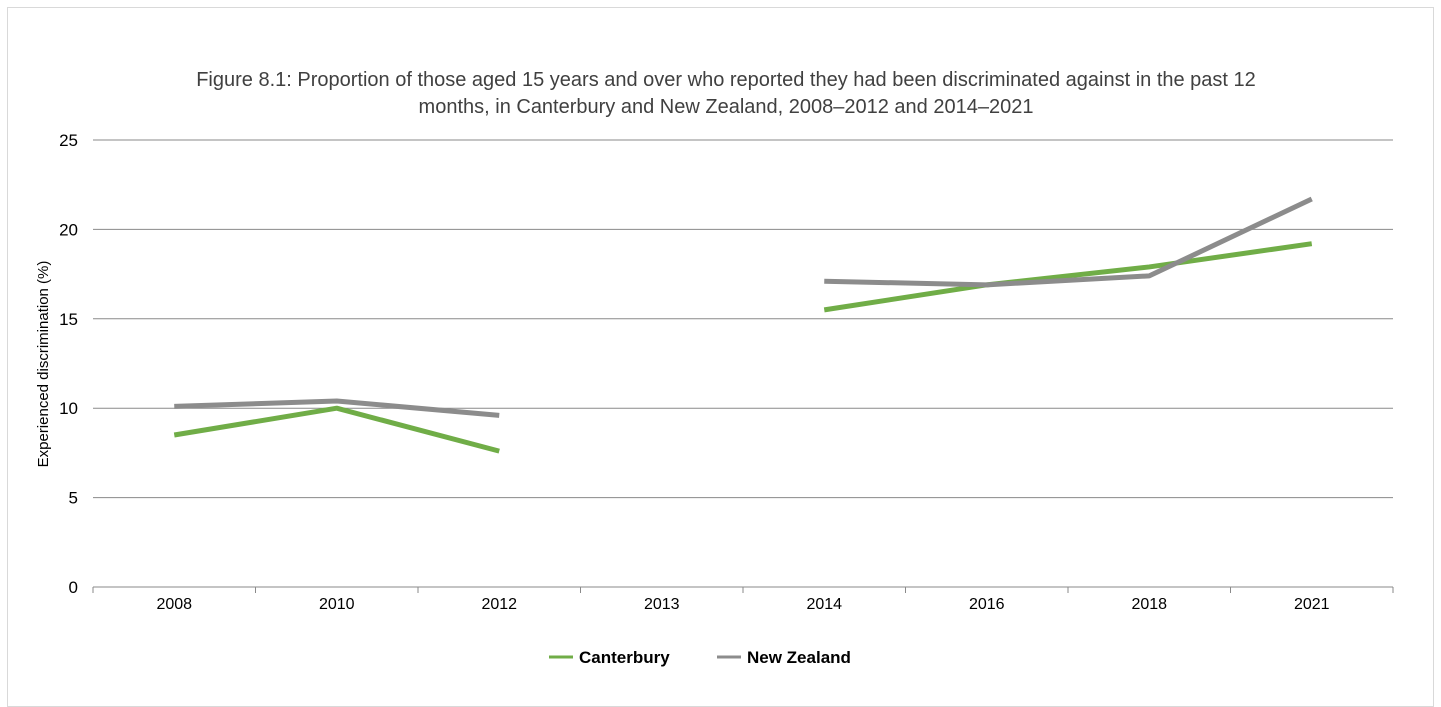 The image size is (1441, 707). What do you see at coordinates (68, 140) in the screenshot?
I see `y-tick-25: 25` at bounding box center [68, 140].